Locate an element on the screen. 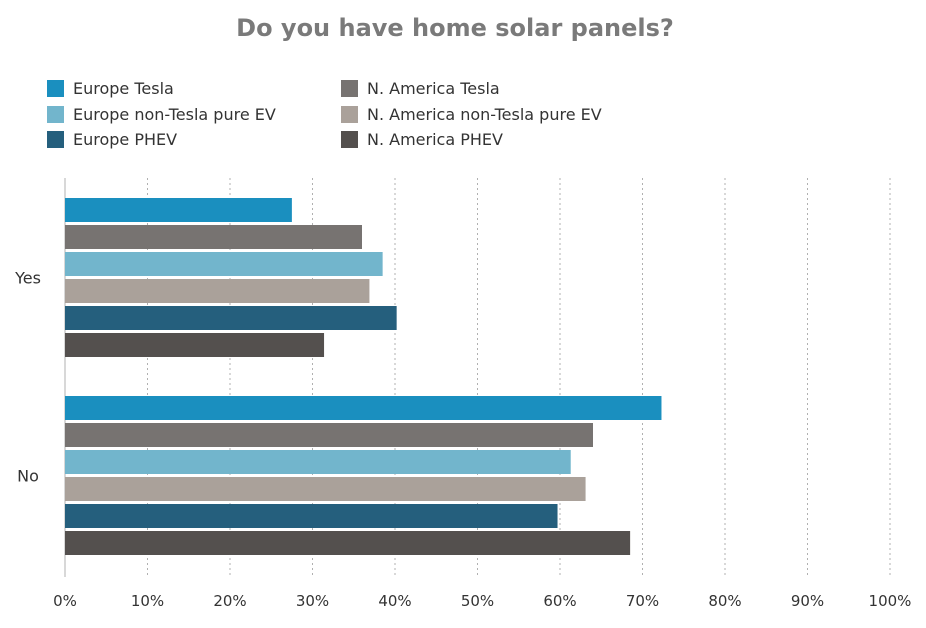 Image resolution: width=926 pixels, height=628 pixels. bar-no-europe-tesla is located at coordinates (363, 408).